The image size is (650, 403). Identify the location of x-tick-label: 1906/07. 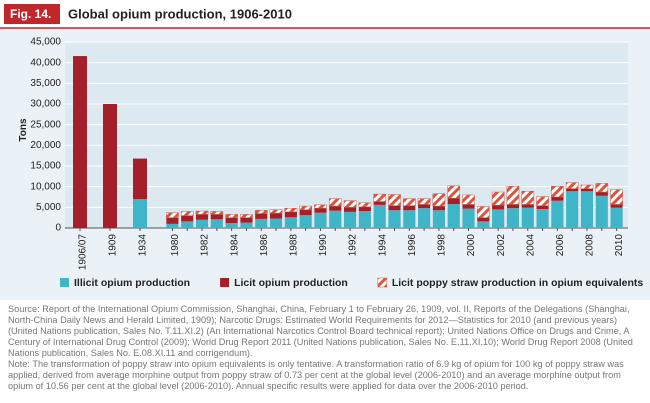
(83, 252).